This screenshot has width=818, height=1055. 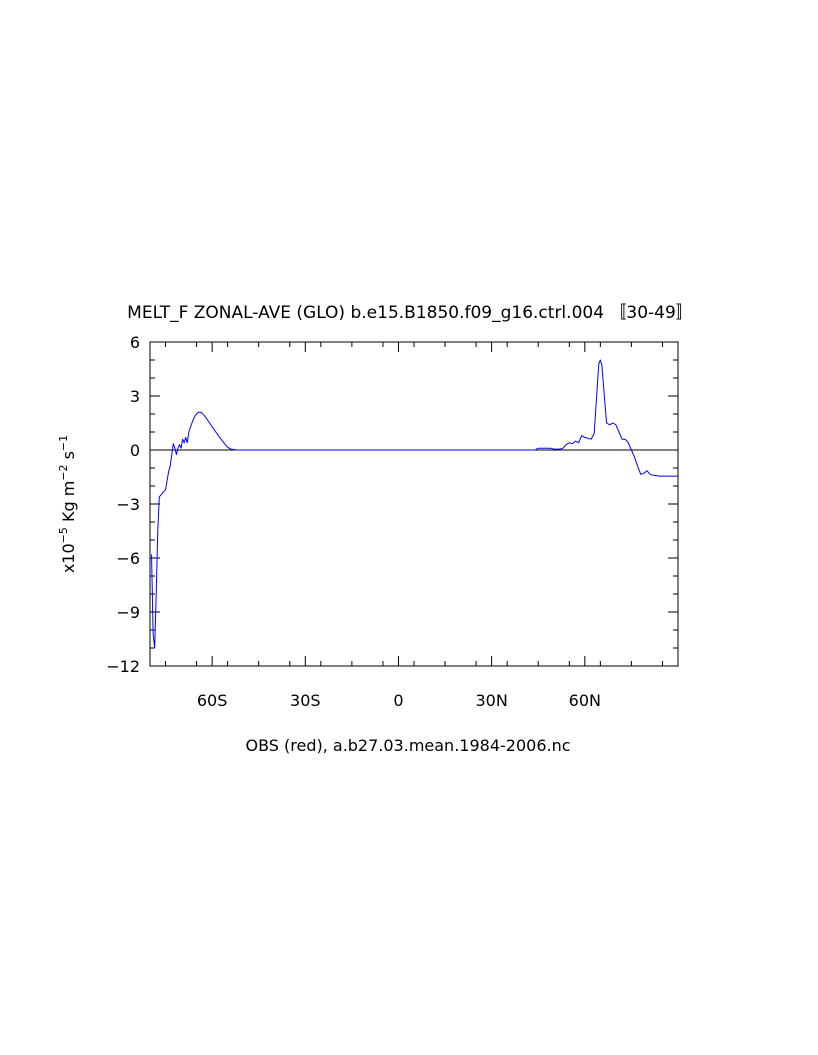 What do you see at coordinates (585, 700) in the screenshot?
I see `x-tick-label: 60N` at bounding box center [585, 700].